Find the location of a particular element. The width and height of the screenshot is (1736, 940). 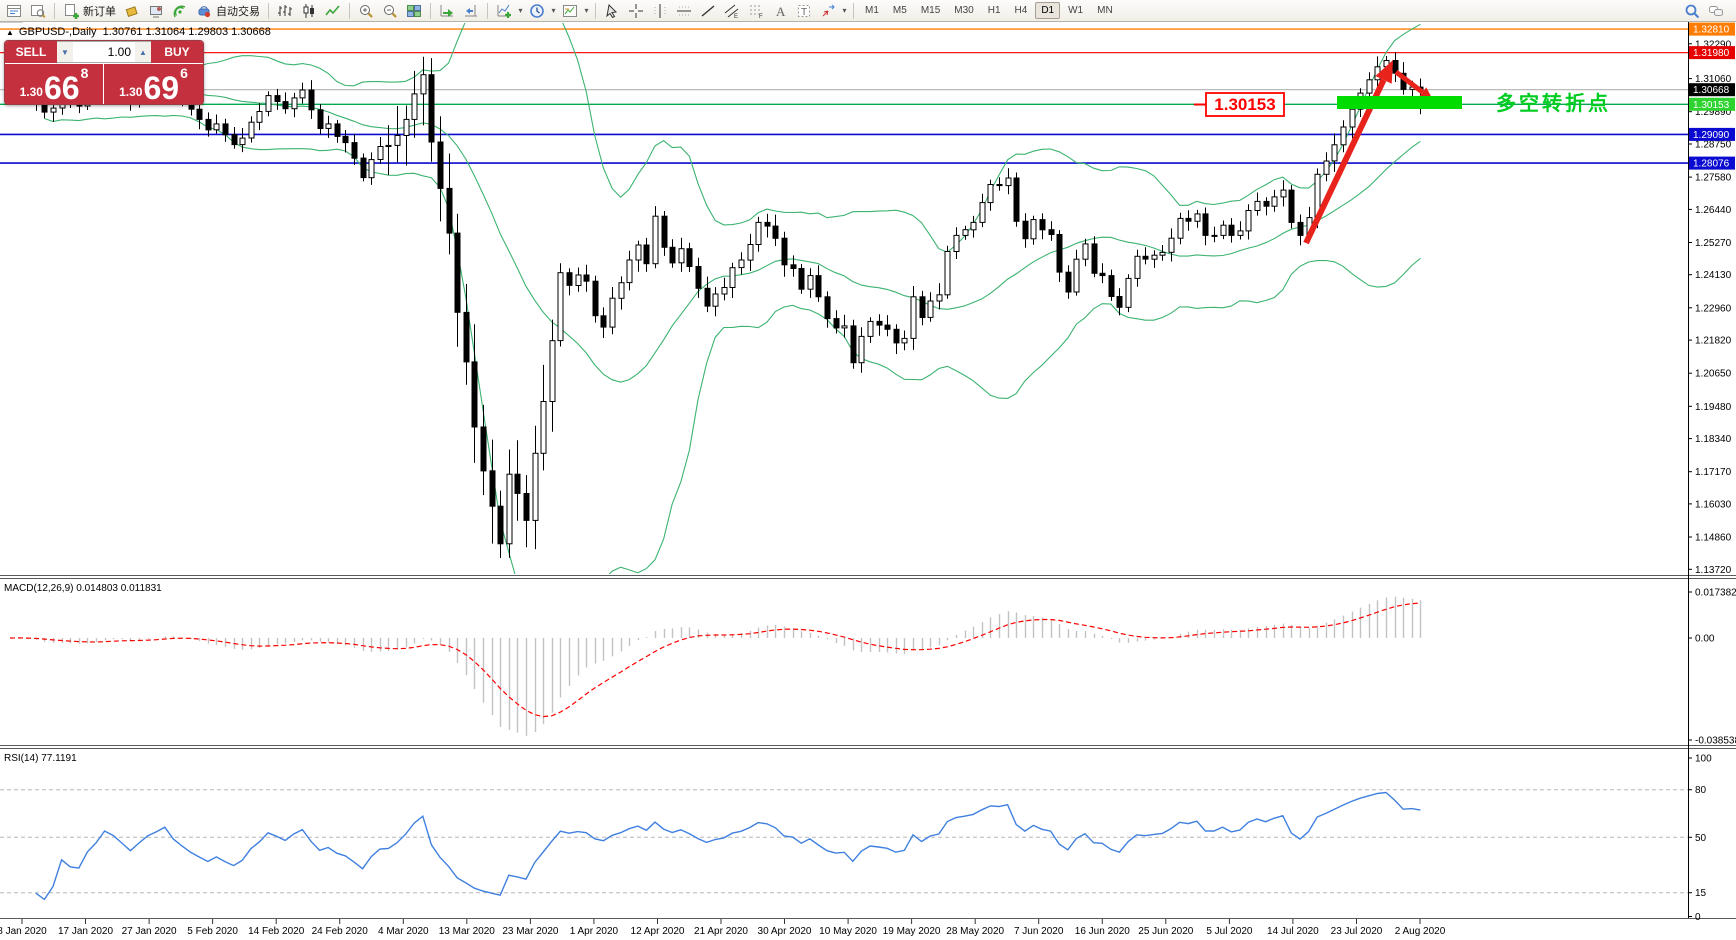

autotrading-label: 自动交易 is located at coordinates (238, 11).